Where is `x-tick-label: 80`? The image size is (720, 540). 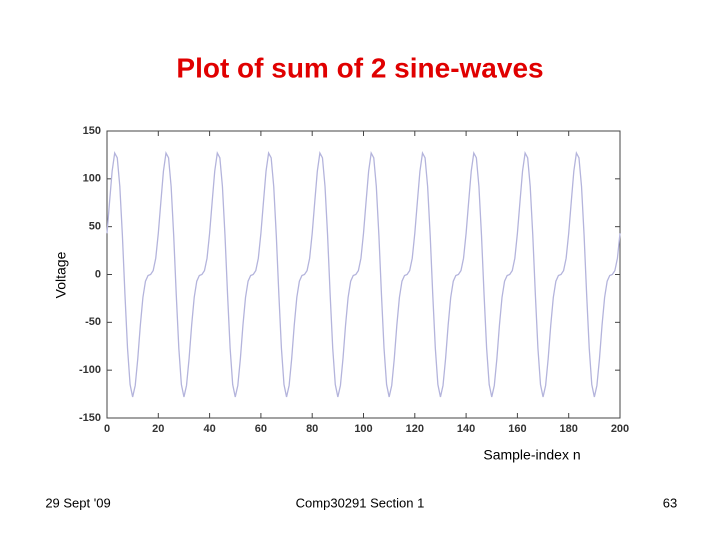
x-tick-label: 80 is located at coordinates (312, 429).